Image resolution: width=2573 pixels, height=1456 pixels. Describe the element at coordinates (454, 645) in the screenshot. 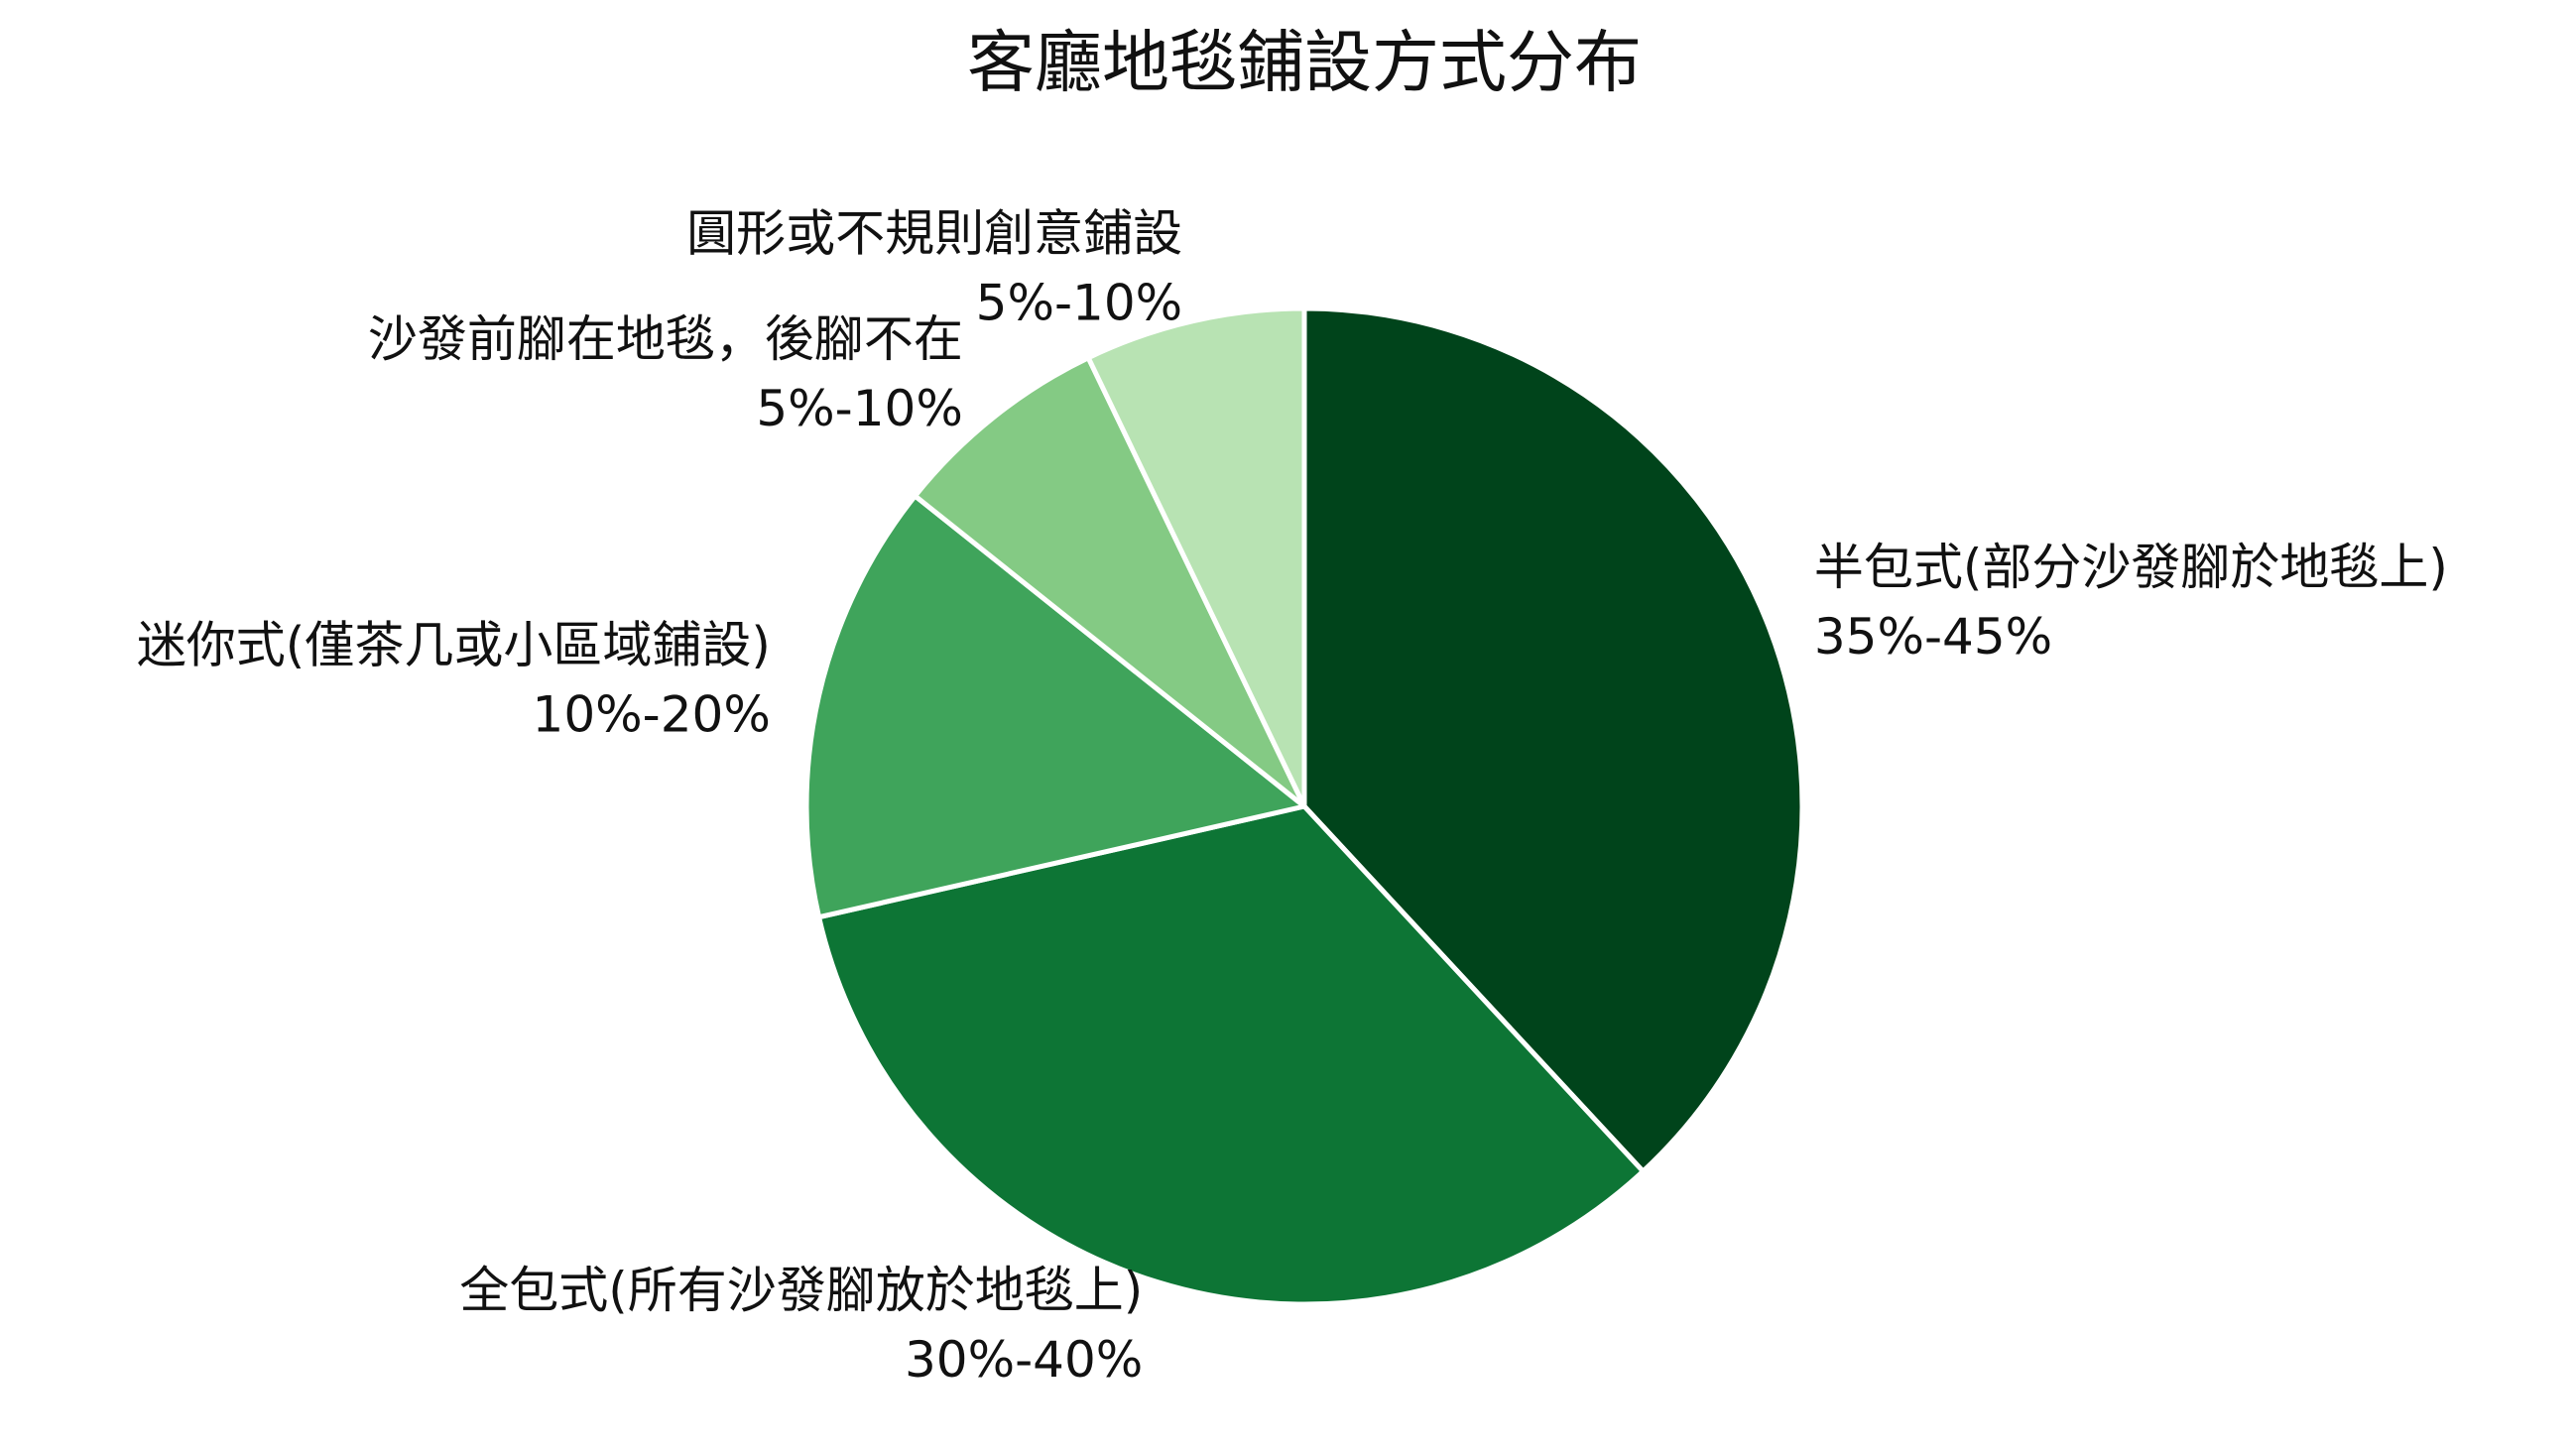

I see `slice-label: 迷你式(僅茶几或小區域鋪設)` at that location.